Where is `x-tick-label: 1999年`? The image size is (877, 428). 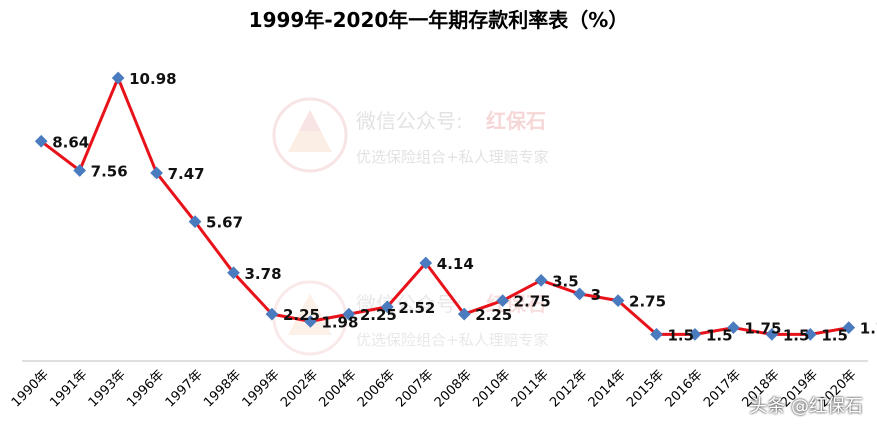 x-tick-label: 1999年 is located at coordinates (261, 388).